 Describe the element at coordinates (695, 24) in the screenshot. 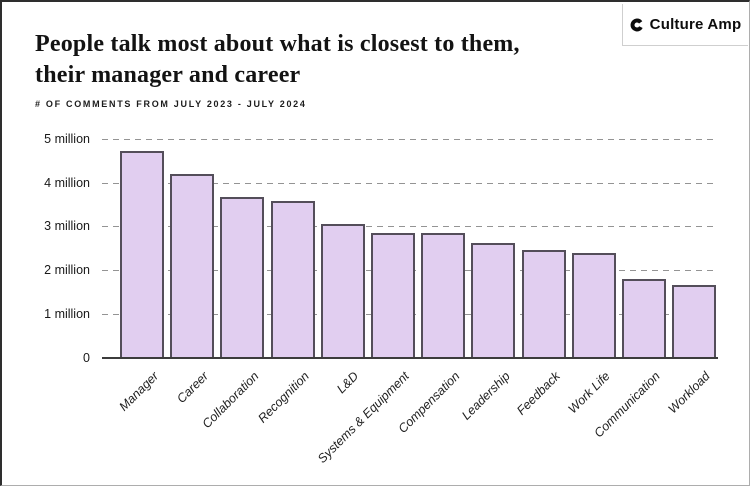

I see `brand-name: Culture Amp` at that location.